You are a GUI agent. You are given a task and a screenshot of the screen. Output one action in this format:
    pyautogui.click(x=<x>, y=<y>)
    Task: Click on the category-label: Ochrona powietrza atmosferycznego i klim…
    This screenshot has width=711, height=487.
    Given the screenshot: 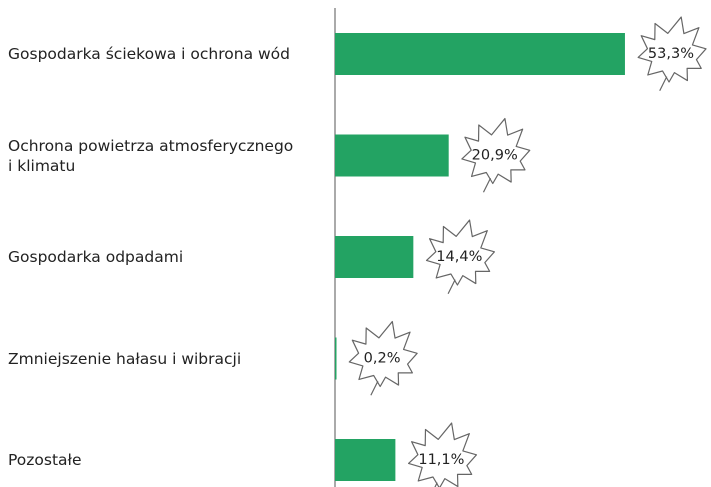 What is the action you would take?
    pyautogui.click(x=151, y=155)
    